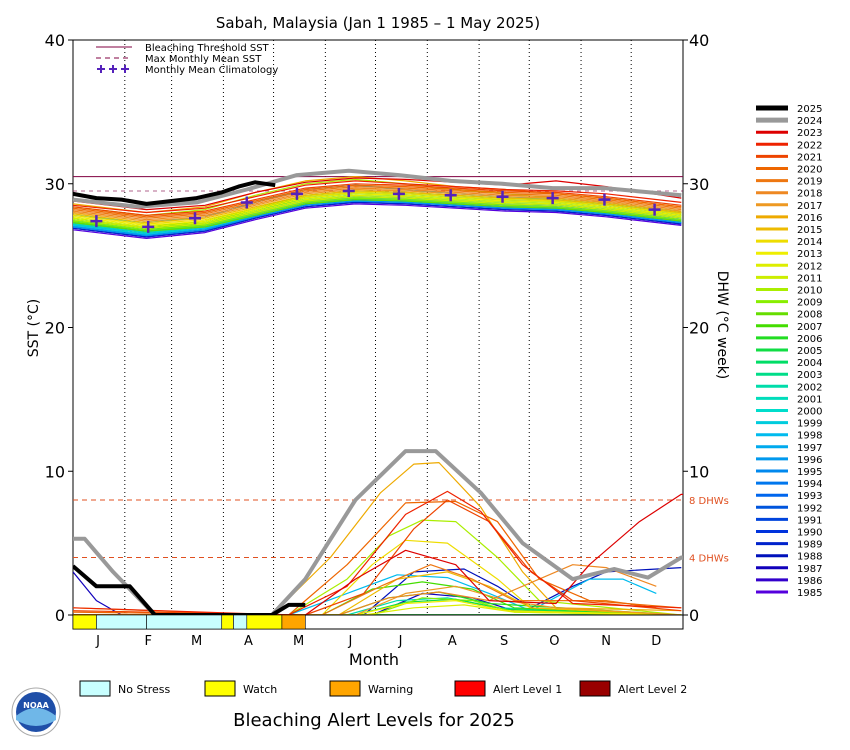  Describe the element at coordinates (809, 303) in the screenshot. I see `year-legend-label: 2009` at that location.